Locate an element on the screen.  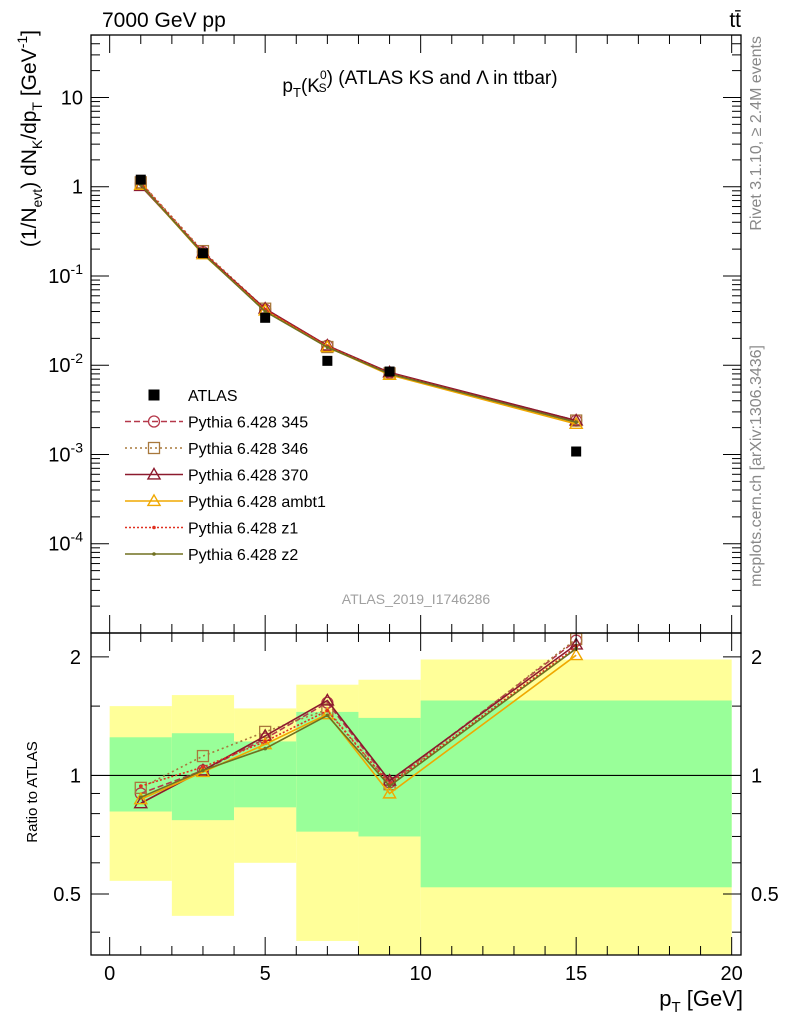
legend-label-6: Pythia 6.428 z2 is located at coordinates (243, 555).